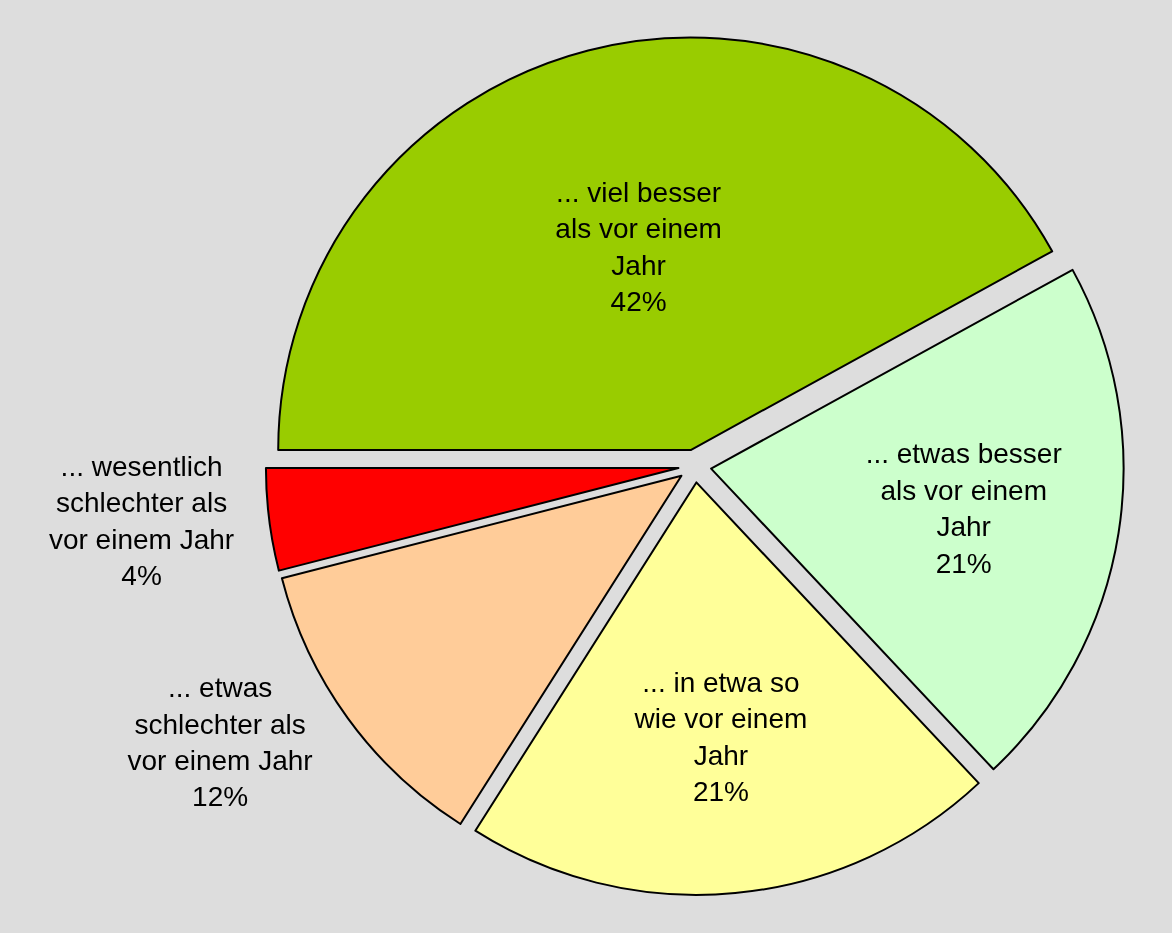  I want to click on slice-label: ... wesentlich schlechter als vor einem Jahr, so click(141, 502).